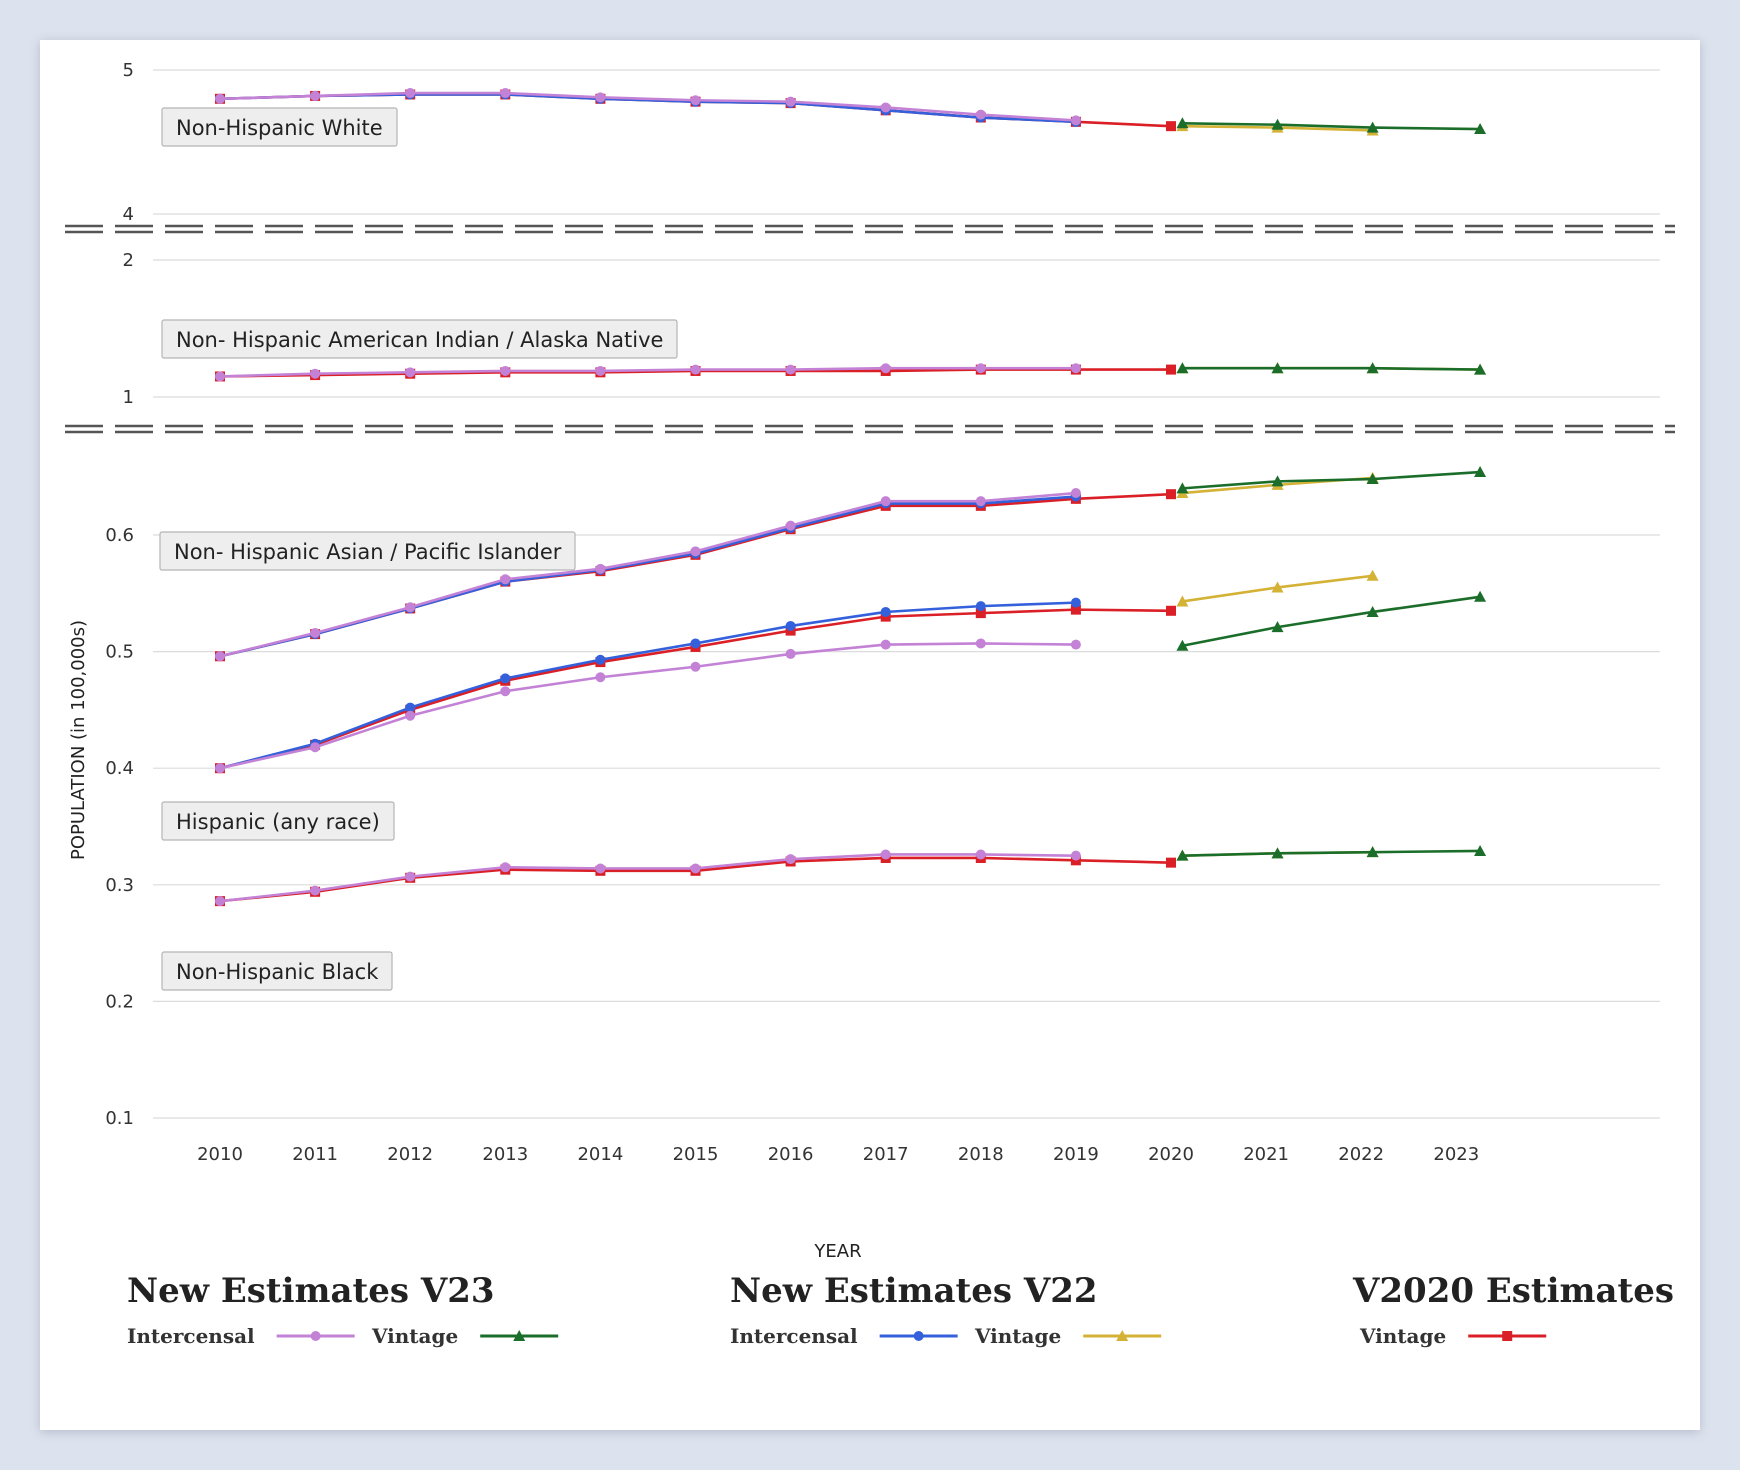  What do you see at coordinates (505, 1154) in the screenshot?
I see `x-tick-label: 2013` at bounding box center [505, 1154].